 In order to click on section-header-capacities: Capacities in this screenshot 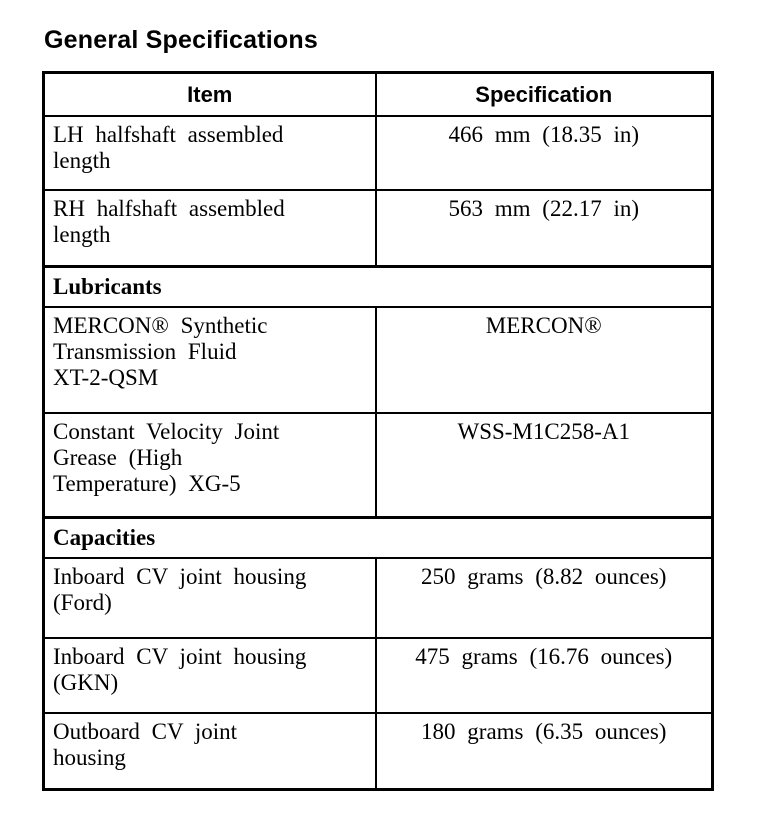, I will do `click(378, 537)`.